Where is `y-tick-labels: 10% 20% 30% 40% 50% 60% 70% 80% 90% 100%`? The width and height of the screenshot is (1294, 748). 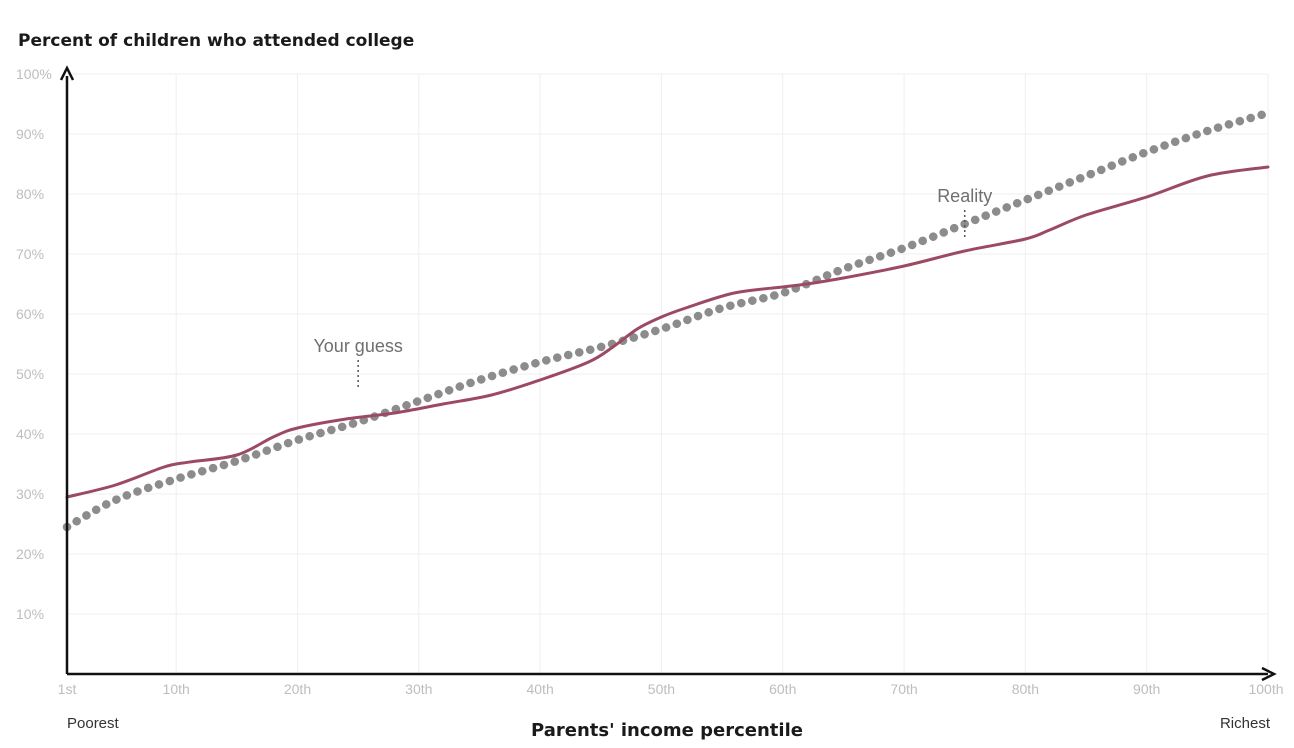 y-tick-labels: 10% 20% 30% 40% 50% 60% 70% 80% 90% 100% is located at coordinates (34, 344).